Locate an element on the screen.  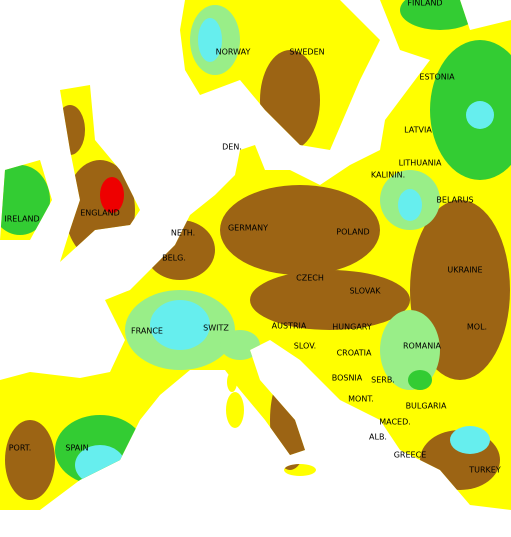
country-label: SERB. is located at coordinates (383, 380).